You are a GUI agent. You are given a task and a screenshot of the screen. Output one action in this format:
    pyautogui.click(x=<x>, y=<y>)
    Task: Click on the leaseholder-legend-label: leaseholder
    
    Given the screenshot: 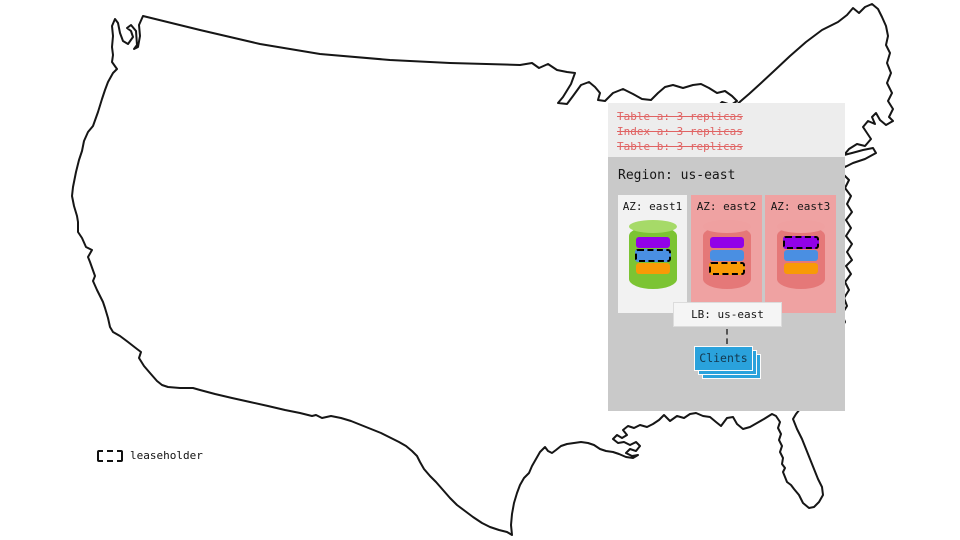 What is the action you would take?
    pyautogui.click(x=166, y=455)
    